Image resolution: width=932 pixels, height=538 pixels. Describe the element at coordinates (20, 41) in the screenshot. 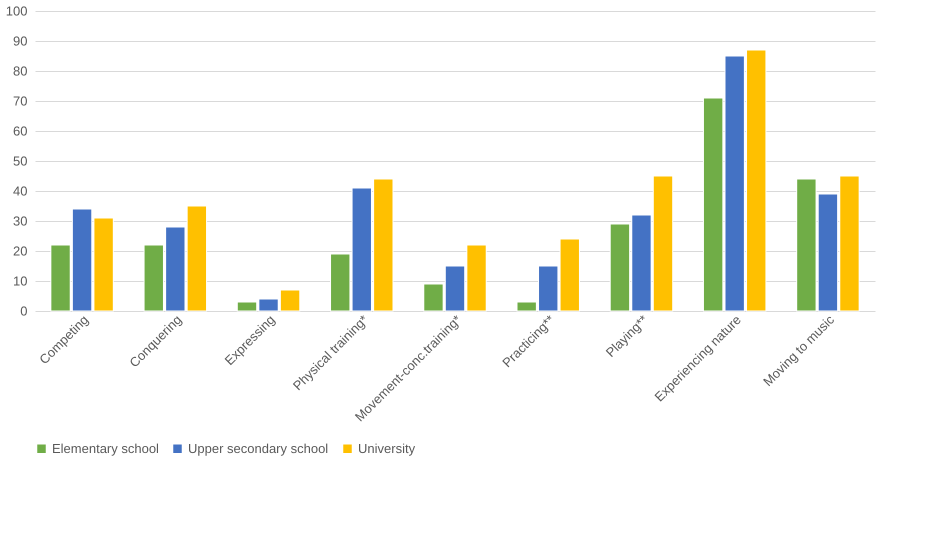

I see `y-tick-label: 90` at that location.